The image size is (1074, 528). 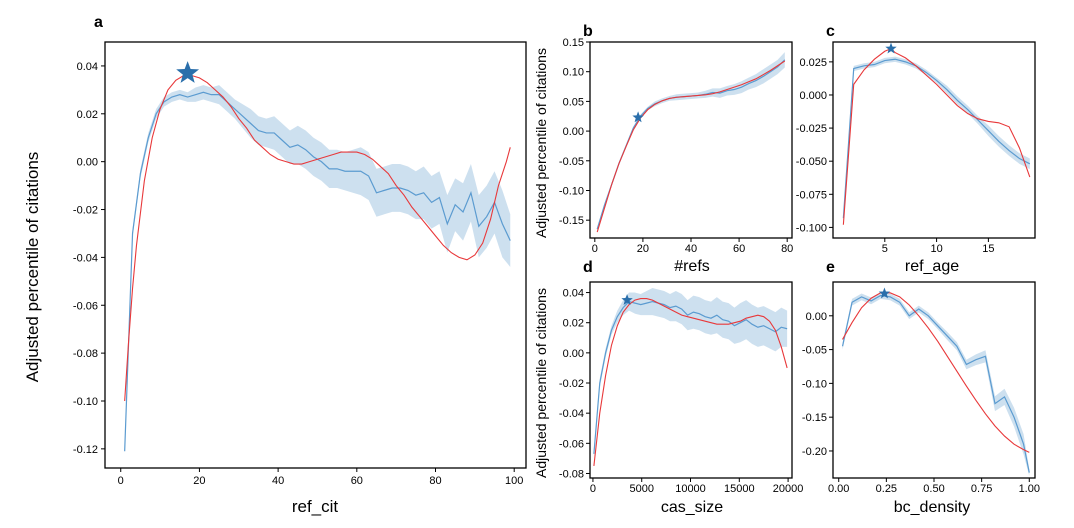 I want to click on panel-d-ylabel: Adjusted percentile of citations, so click(x=541, y=383).